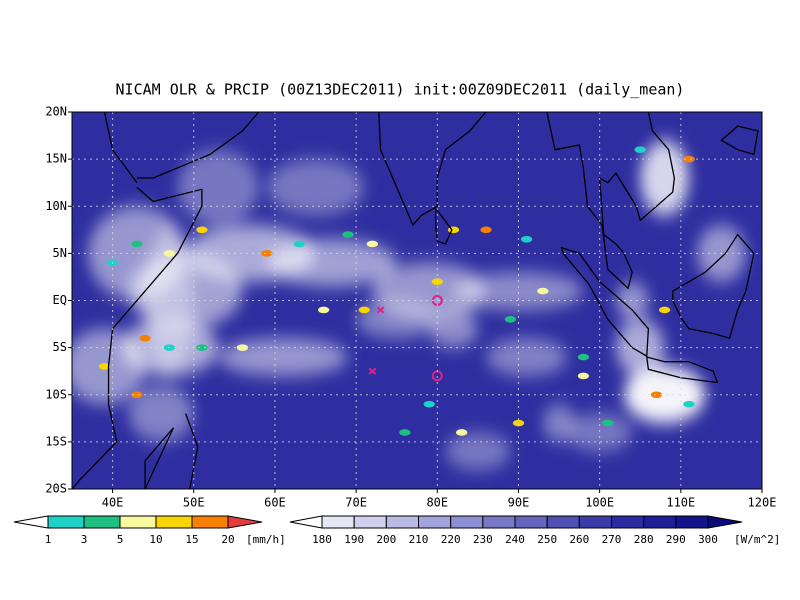 The image size is (800, 600). I want to click on lon-tick-label: 90E, so click(519, 503).